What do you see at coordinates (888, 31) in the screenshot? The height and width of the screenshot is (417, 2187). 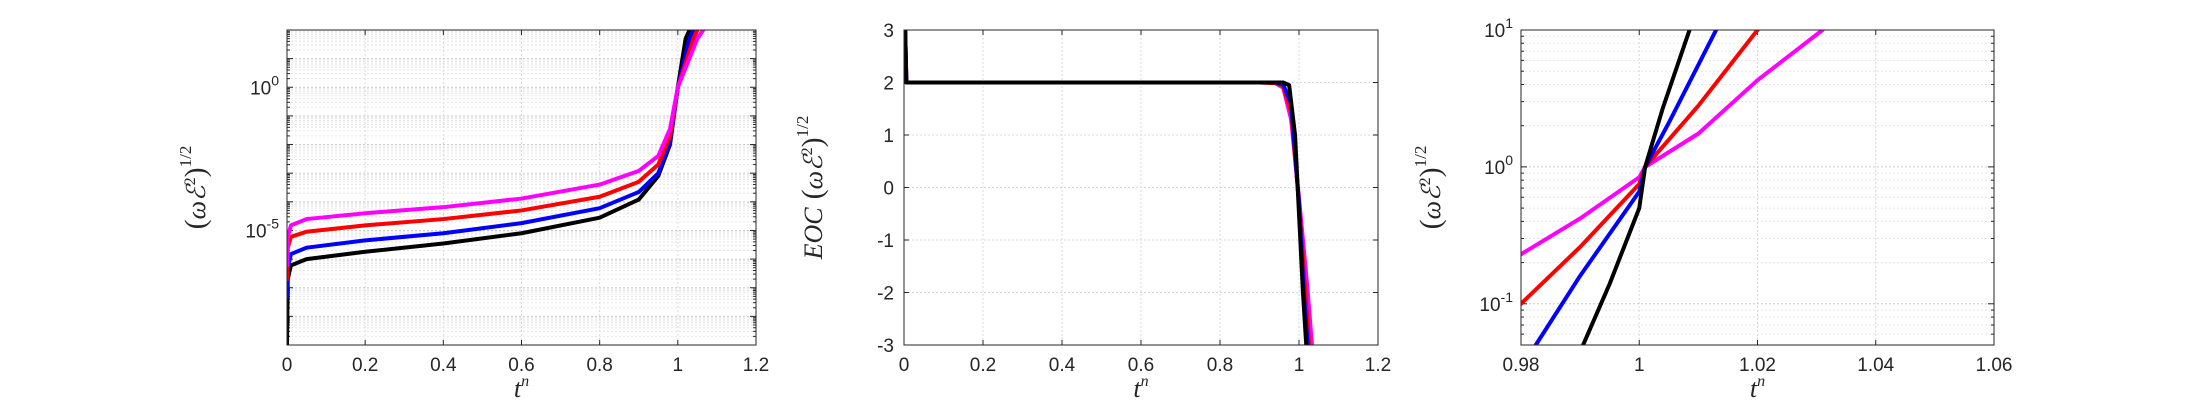 I see `y-tick-label: 3` at bounding box center [888, 31].